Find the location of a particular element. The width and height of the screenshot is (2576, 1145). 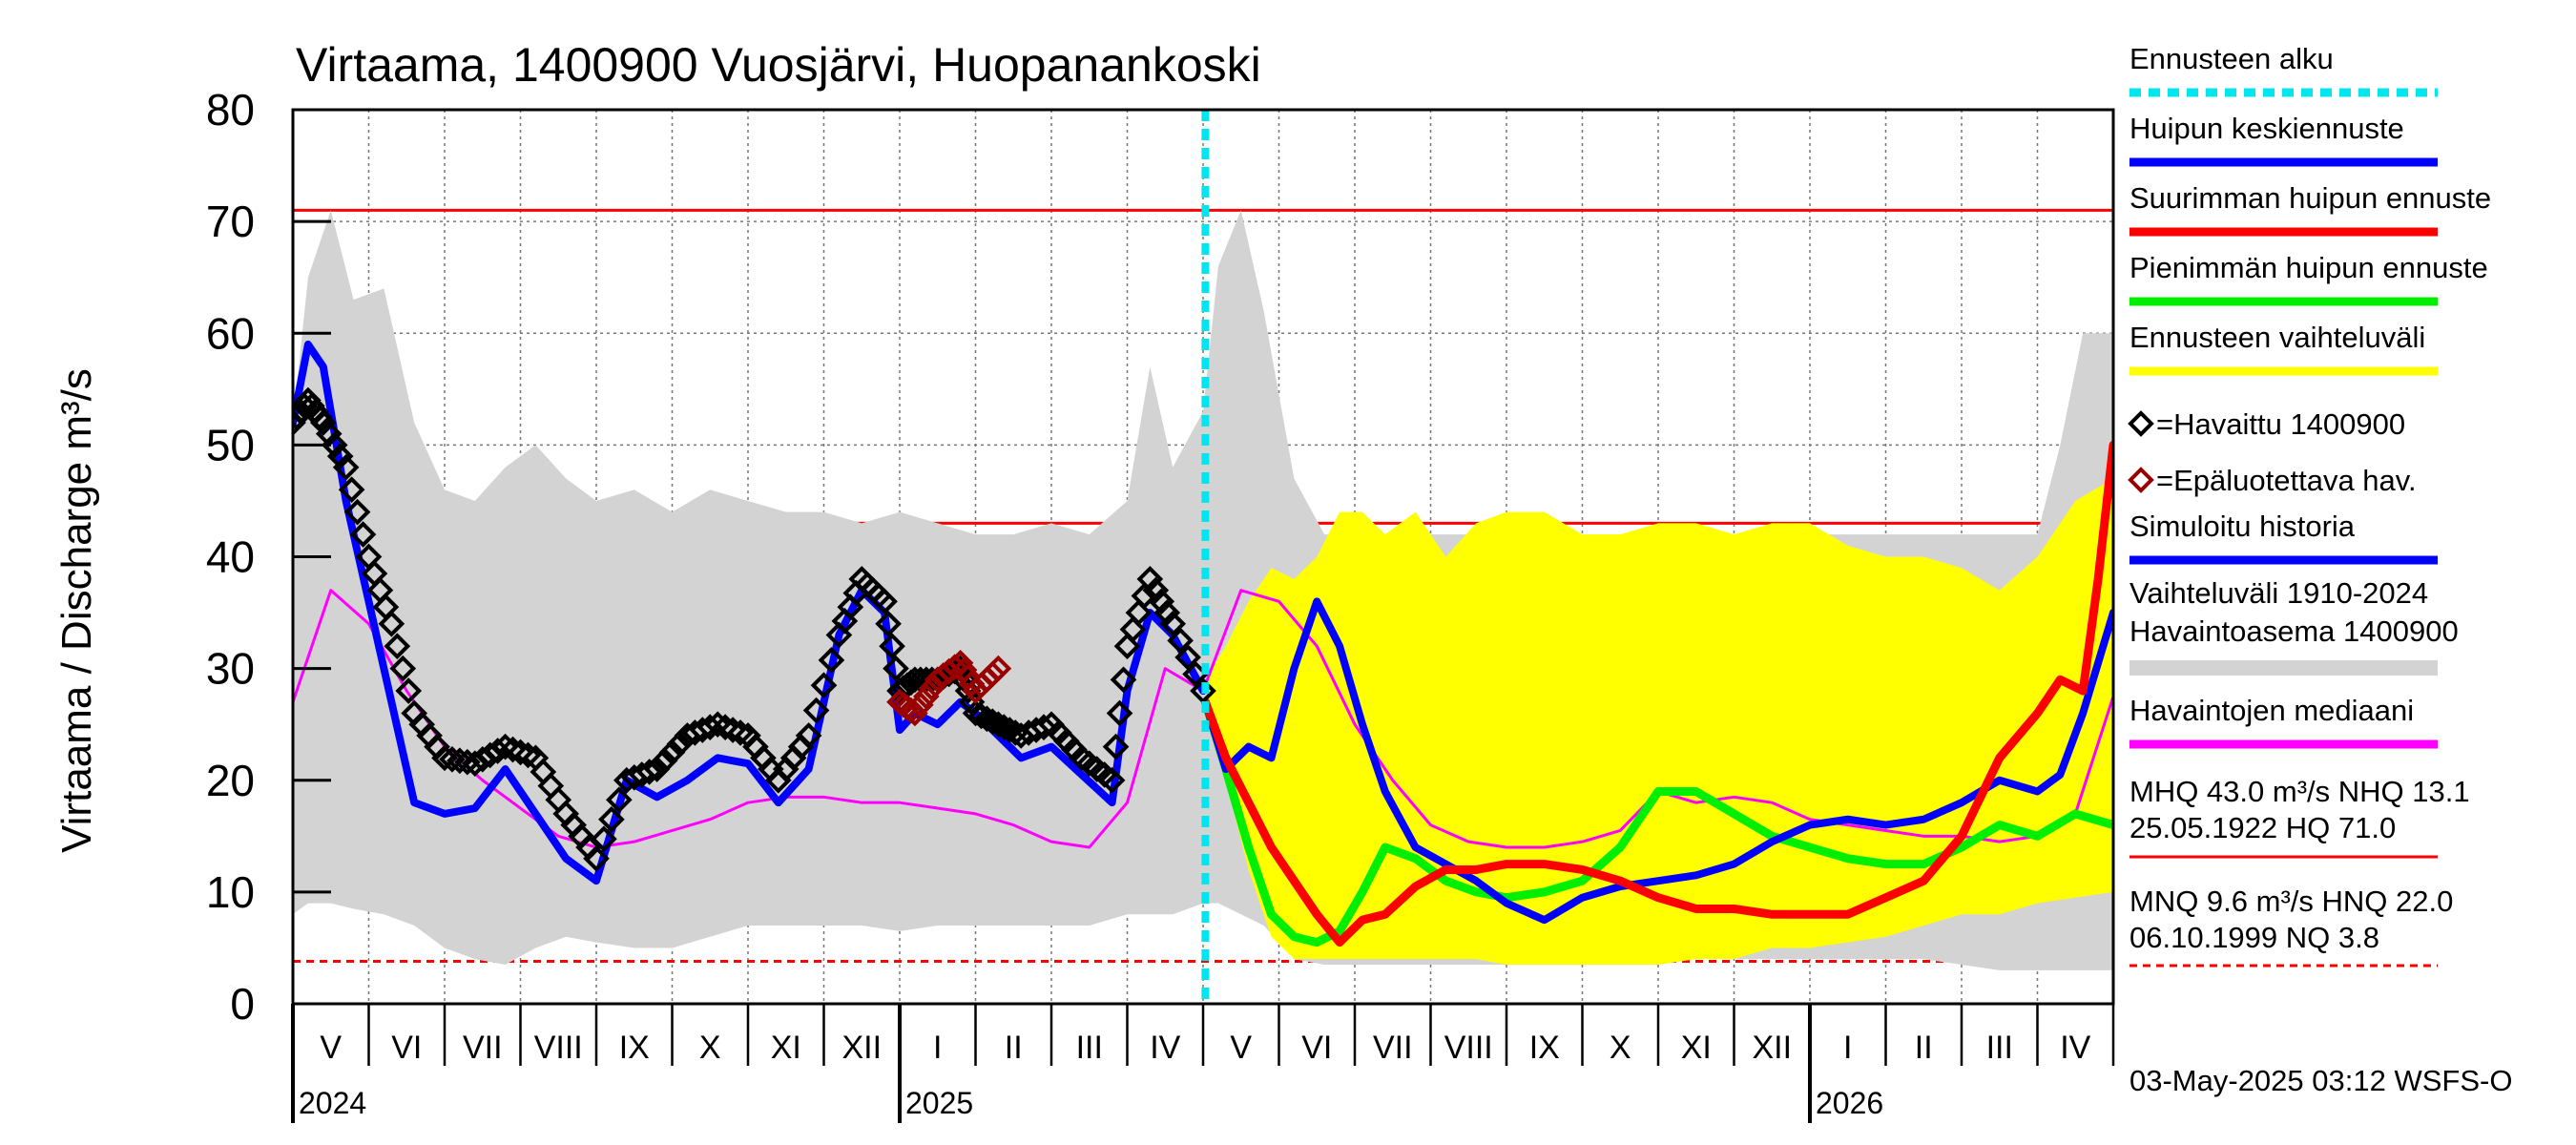

legend-label: Huipun keskiennuste is located at coordinates (2266, 128).